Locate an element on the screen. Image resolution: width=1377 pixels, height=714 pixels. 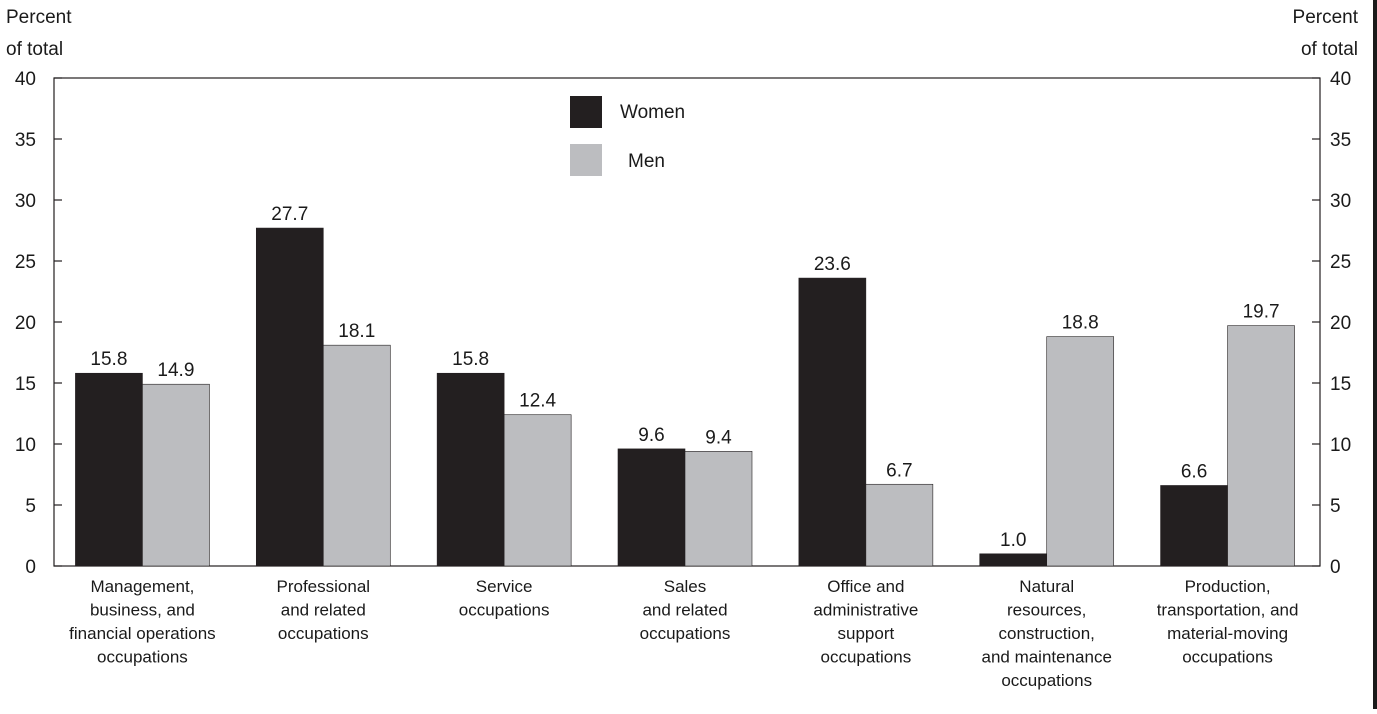
category-label-4-line-1: administrative is located at coordinates (865, 610).